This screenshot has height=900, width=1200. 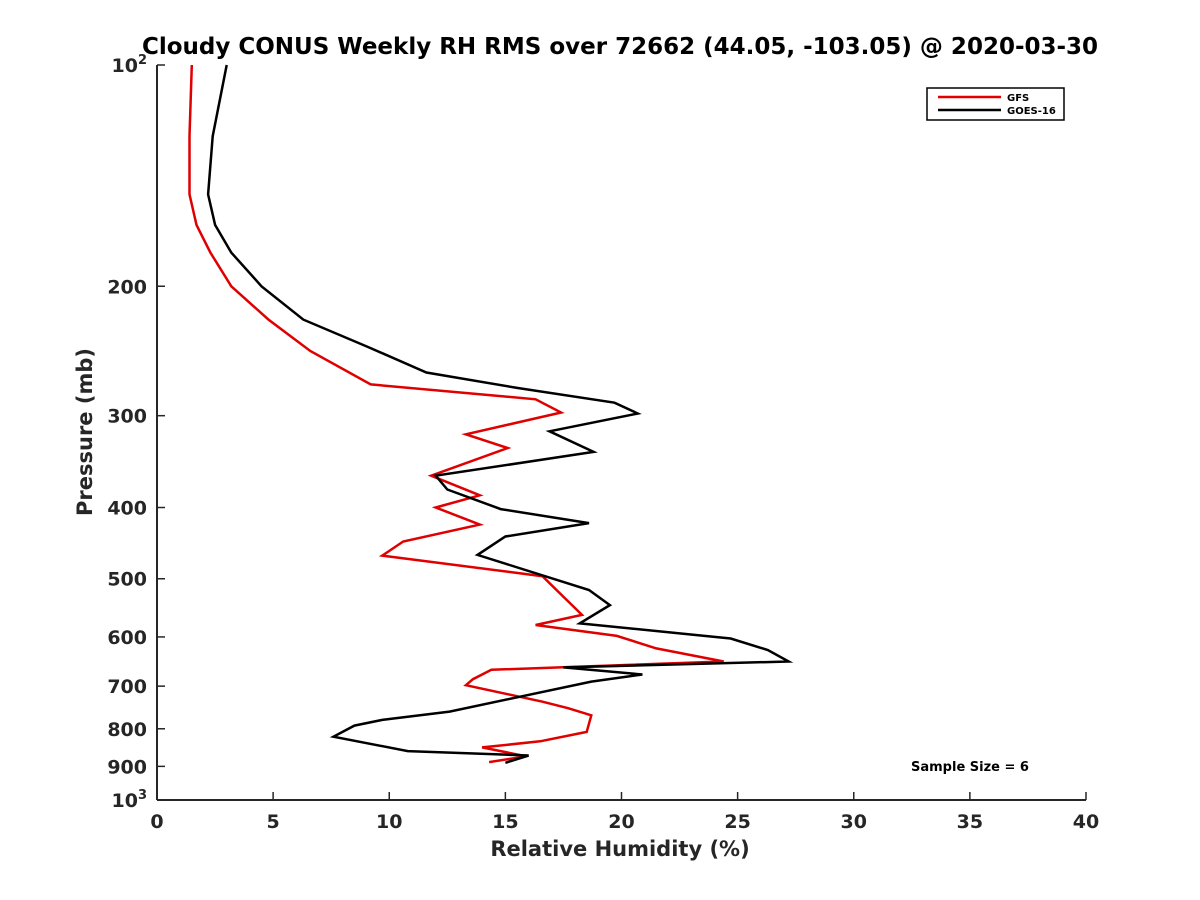 What do you see at coordinates (127, 638) in the screenshot?
I see `y-tick-label: 600` at bounding box center [127, 638].